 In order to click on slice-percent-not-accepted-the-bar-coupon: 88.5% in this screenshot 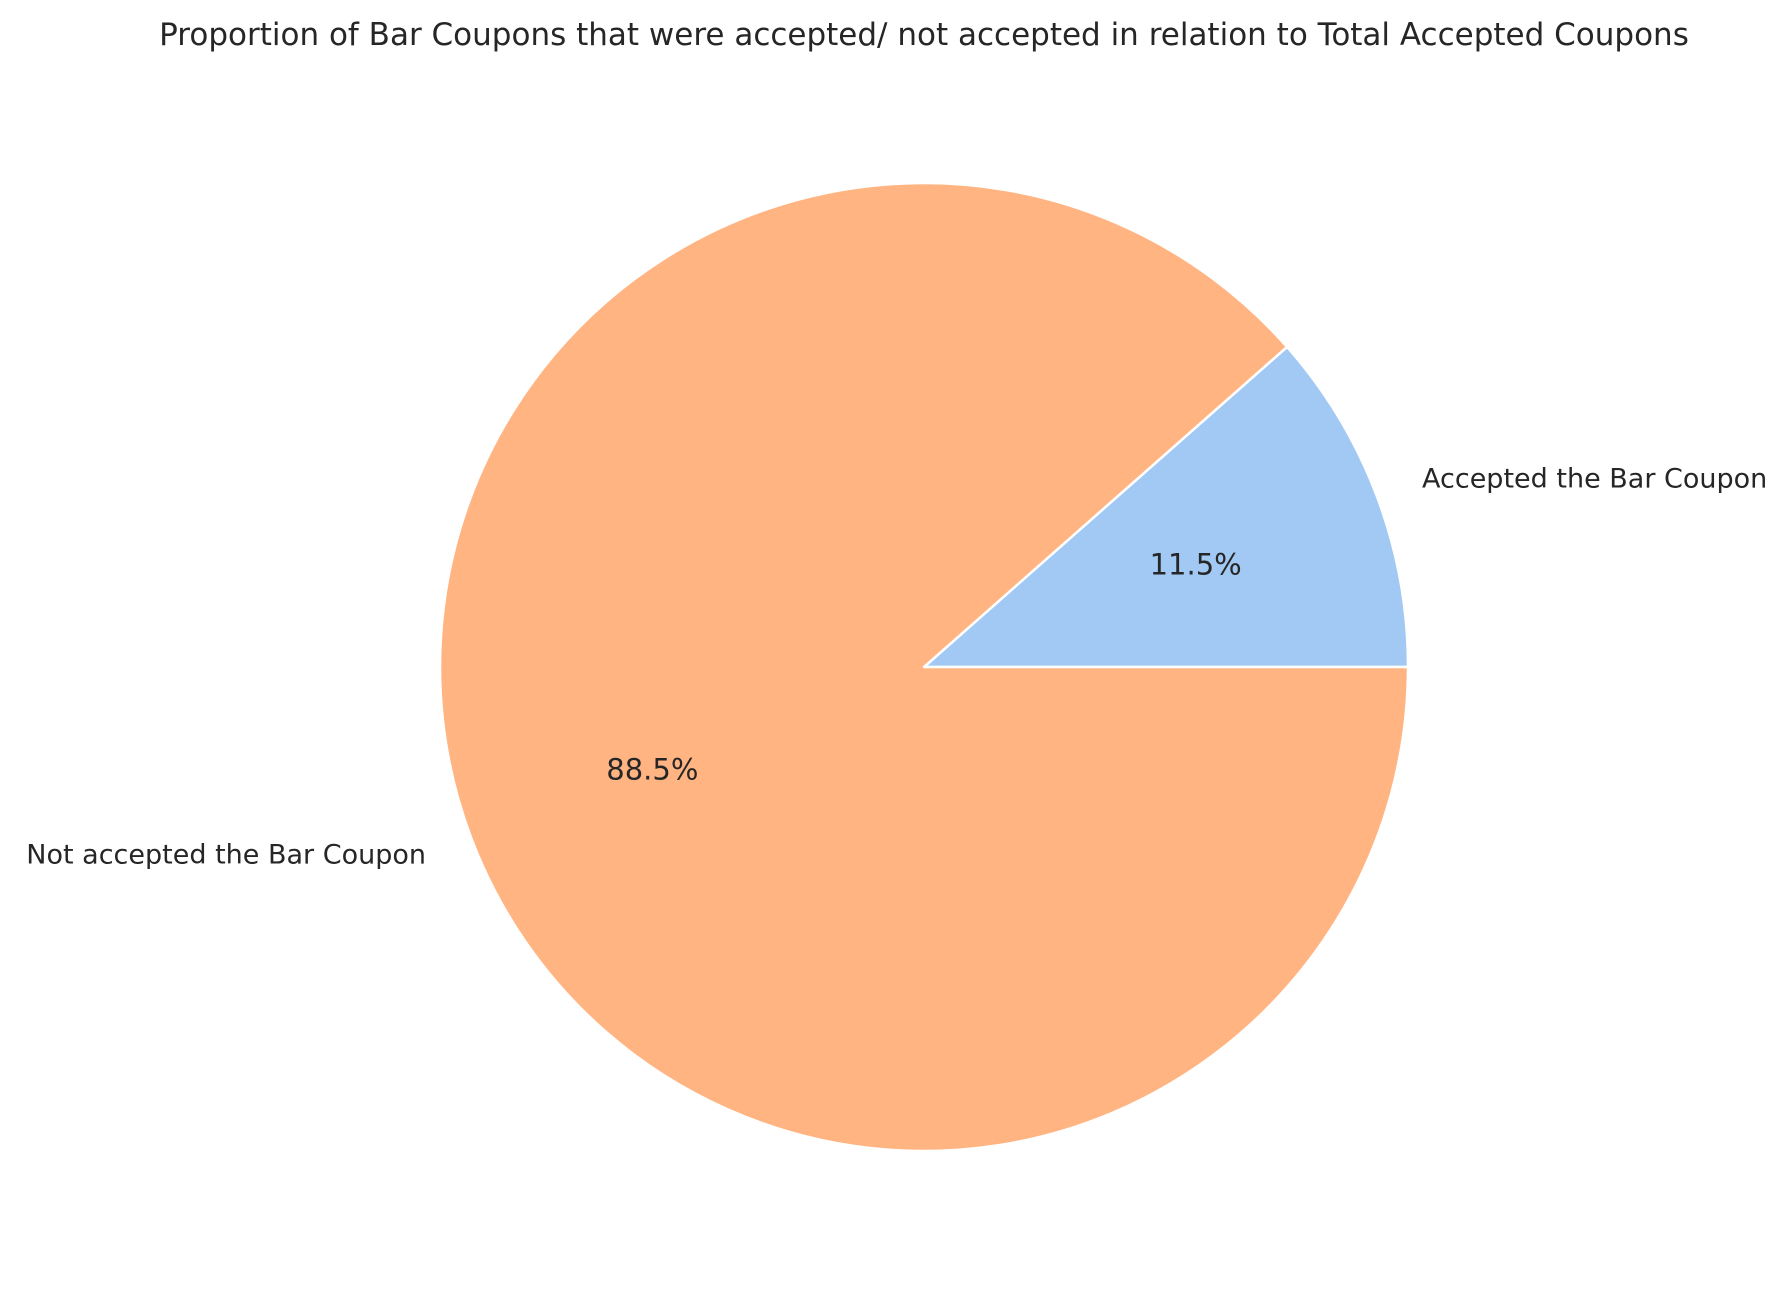, I will do `click(652, 770)`.